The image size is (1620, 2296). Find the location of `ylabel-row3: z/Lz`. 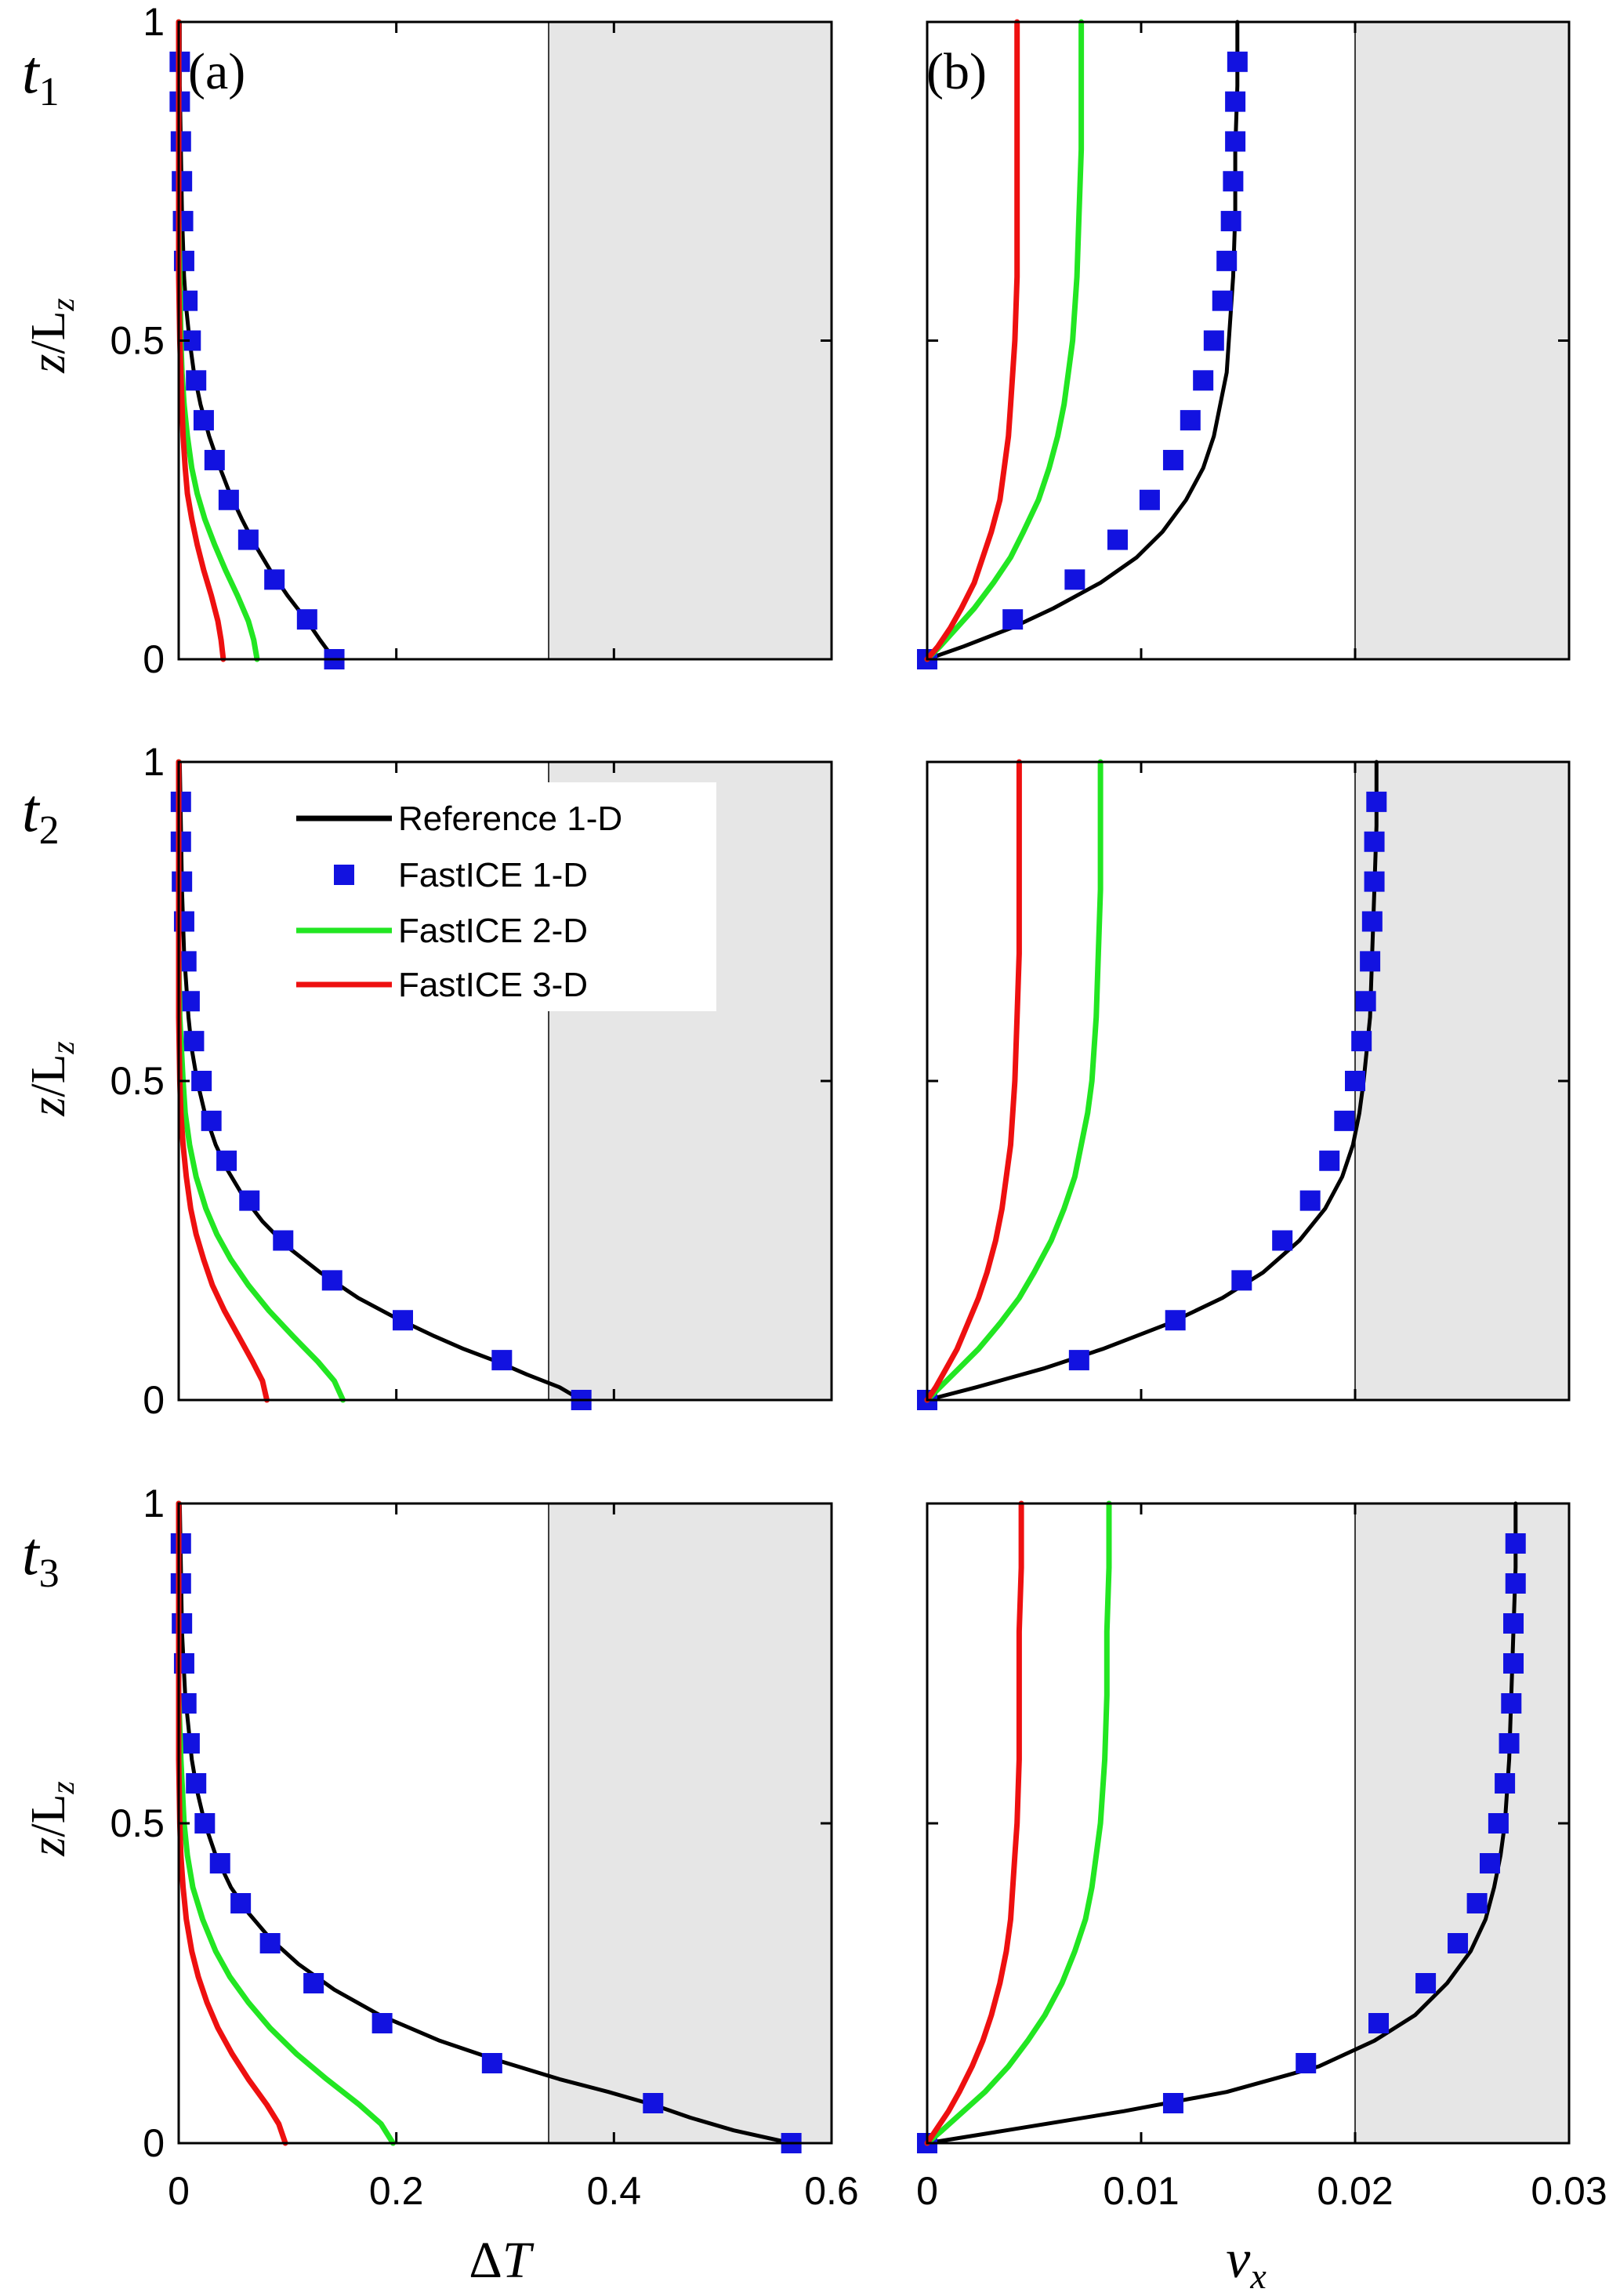

ylabel-row3: z/Lz is located at coordinates (52, 1819).